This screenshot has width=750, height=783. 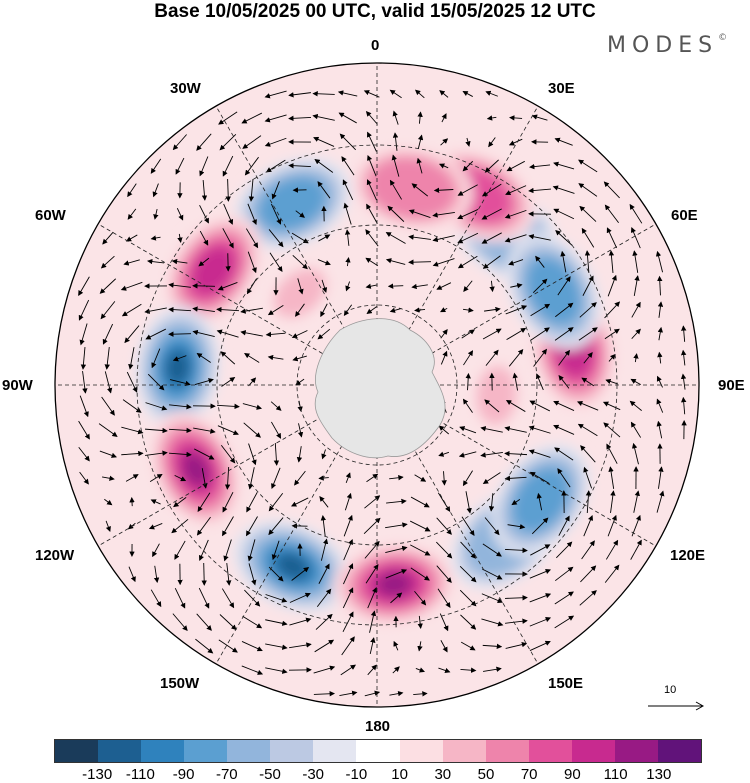 What do you see at coordinates (572, 774) in the screenshot?
I see `colorbar-tick-label: 90` at bounding box center [572, 774].